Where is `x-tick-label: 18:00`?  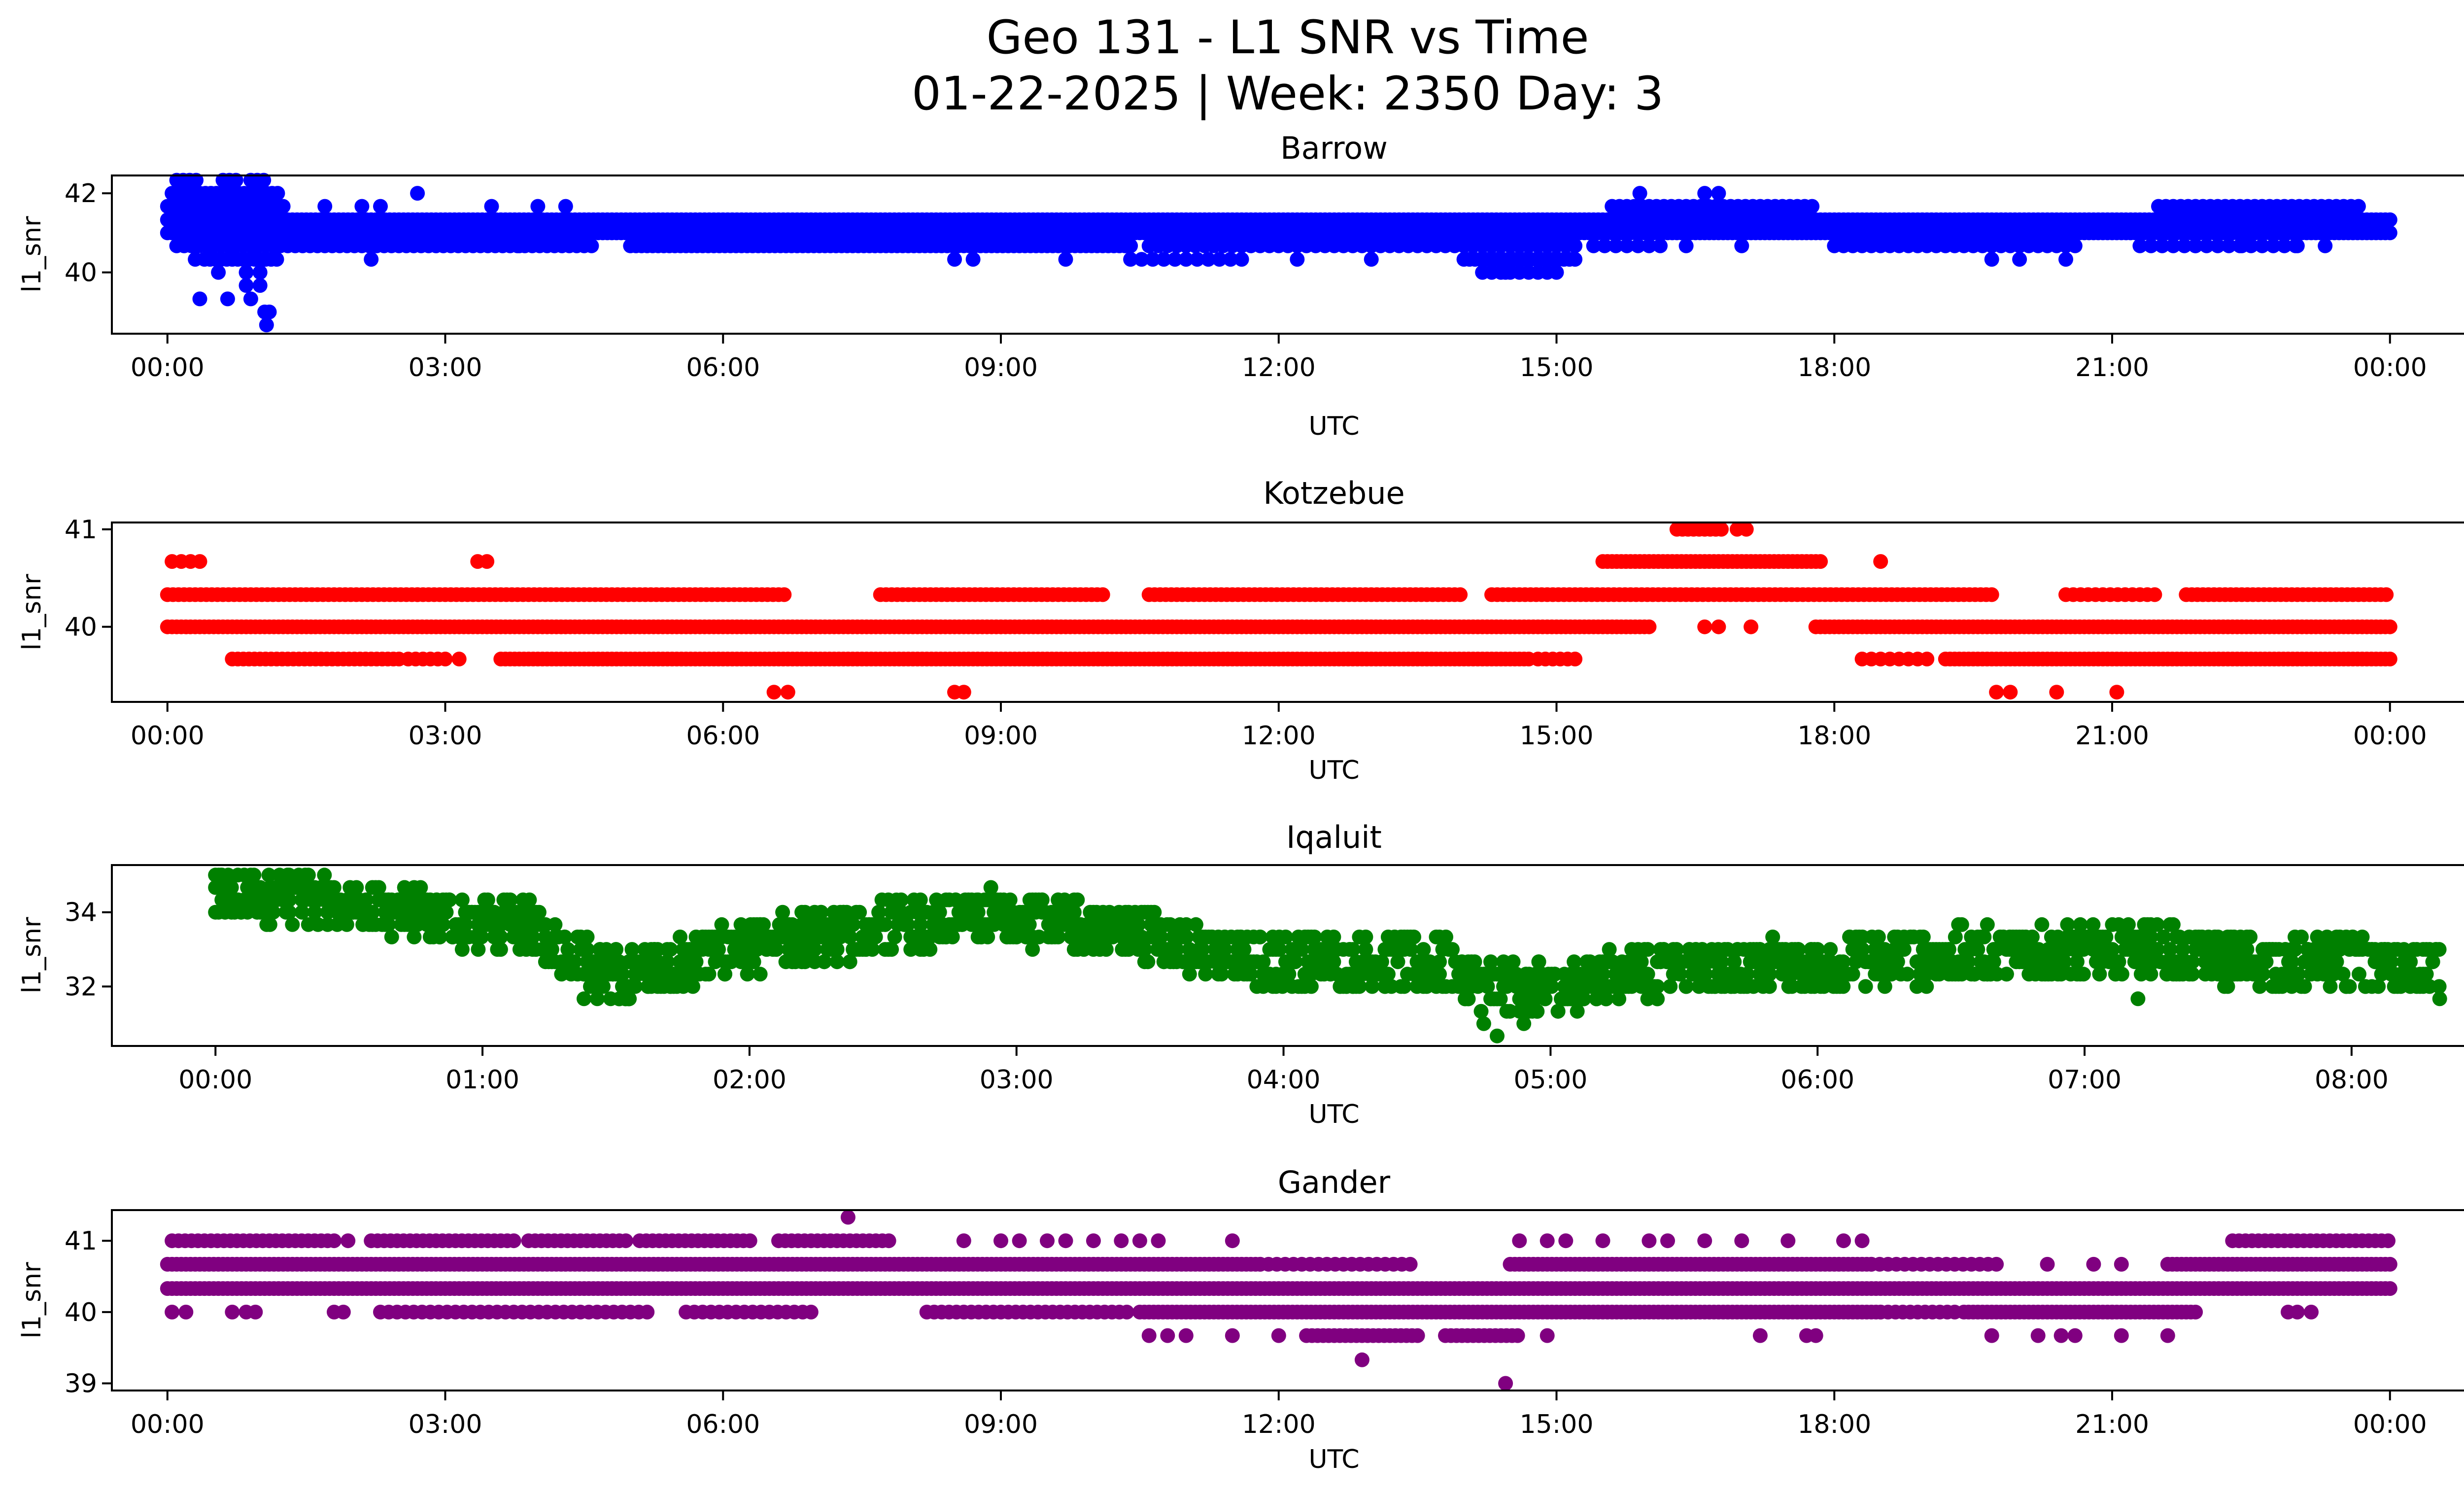
x-tick-label: 18:00 is located at coordinates (1834, 736).